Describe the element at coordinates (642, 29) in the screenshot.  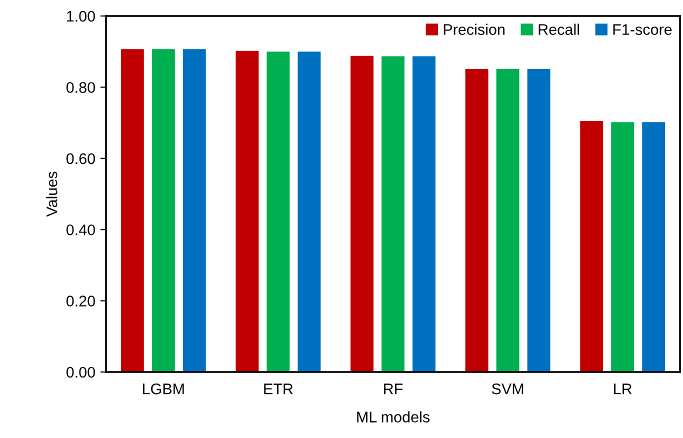
I see `legend-label: F1-score` at that location.